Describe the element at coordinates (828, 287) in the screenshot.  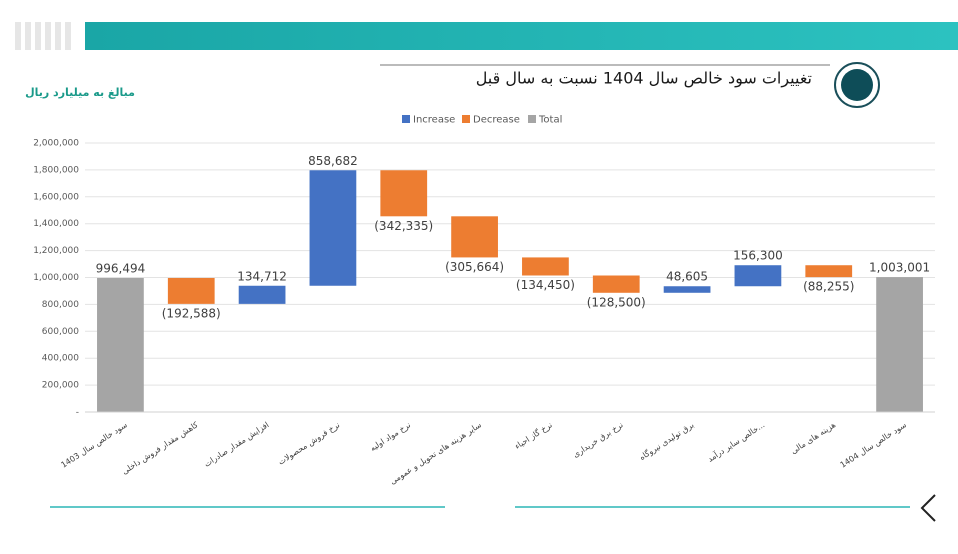
I see `value-label: (88,255)` at that location.